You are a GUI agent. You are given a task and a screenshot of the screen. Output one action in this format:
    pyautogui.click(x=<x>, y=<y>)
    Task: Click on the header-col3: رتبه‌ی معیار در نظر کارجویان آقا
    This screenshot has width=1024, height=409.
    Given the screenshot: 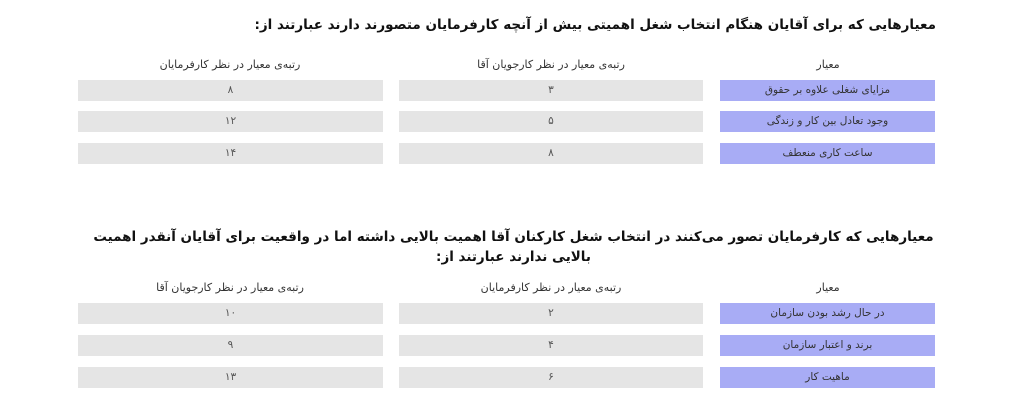 What is the action you would take?
    pyautogui.click(x=230, y=287)
    